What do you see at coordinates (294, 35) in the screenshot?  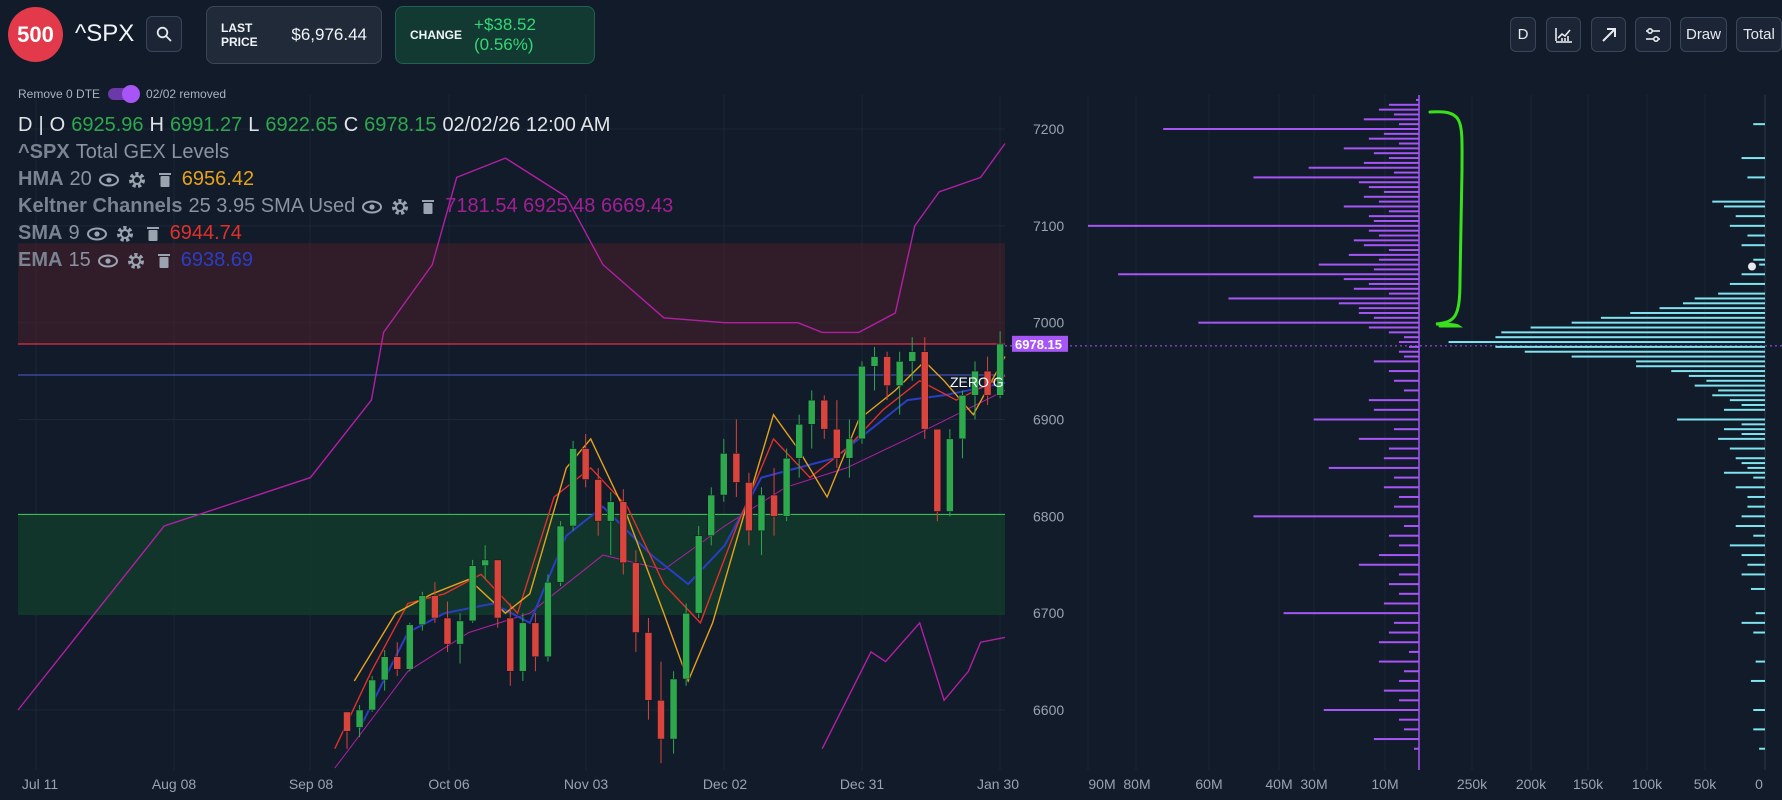 I see `last-price-card: LAST PRICE $6,976.44` at bounding box center [294, 35].